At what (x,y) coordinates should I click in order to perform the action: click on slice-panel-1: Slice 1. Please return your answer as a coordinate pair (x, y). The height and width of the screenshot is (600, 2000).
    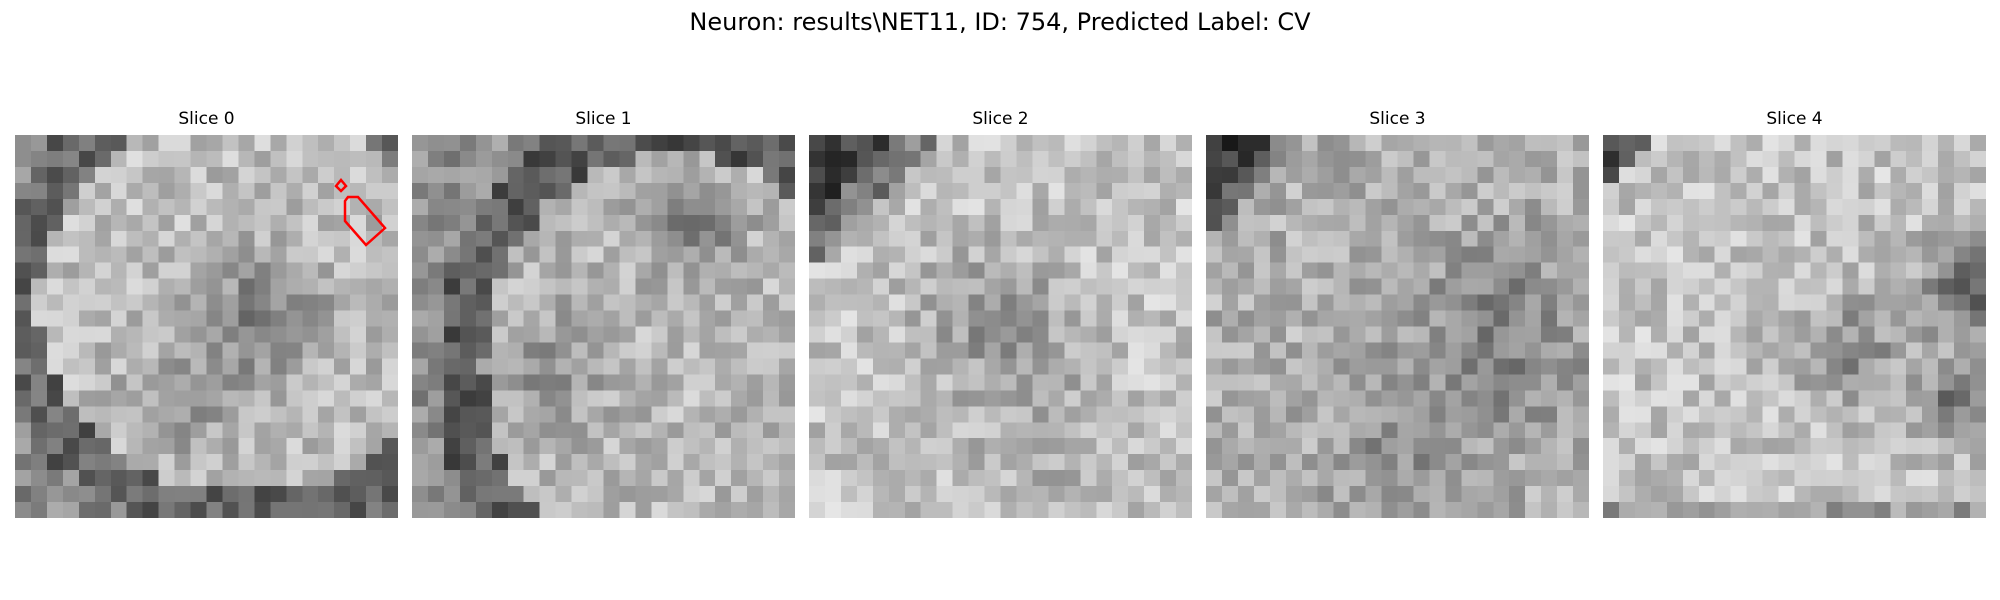
    Looking at the image, I should click on (603, 313).